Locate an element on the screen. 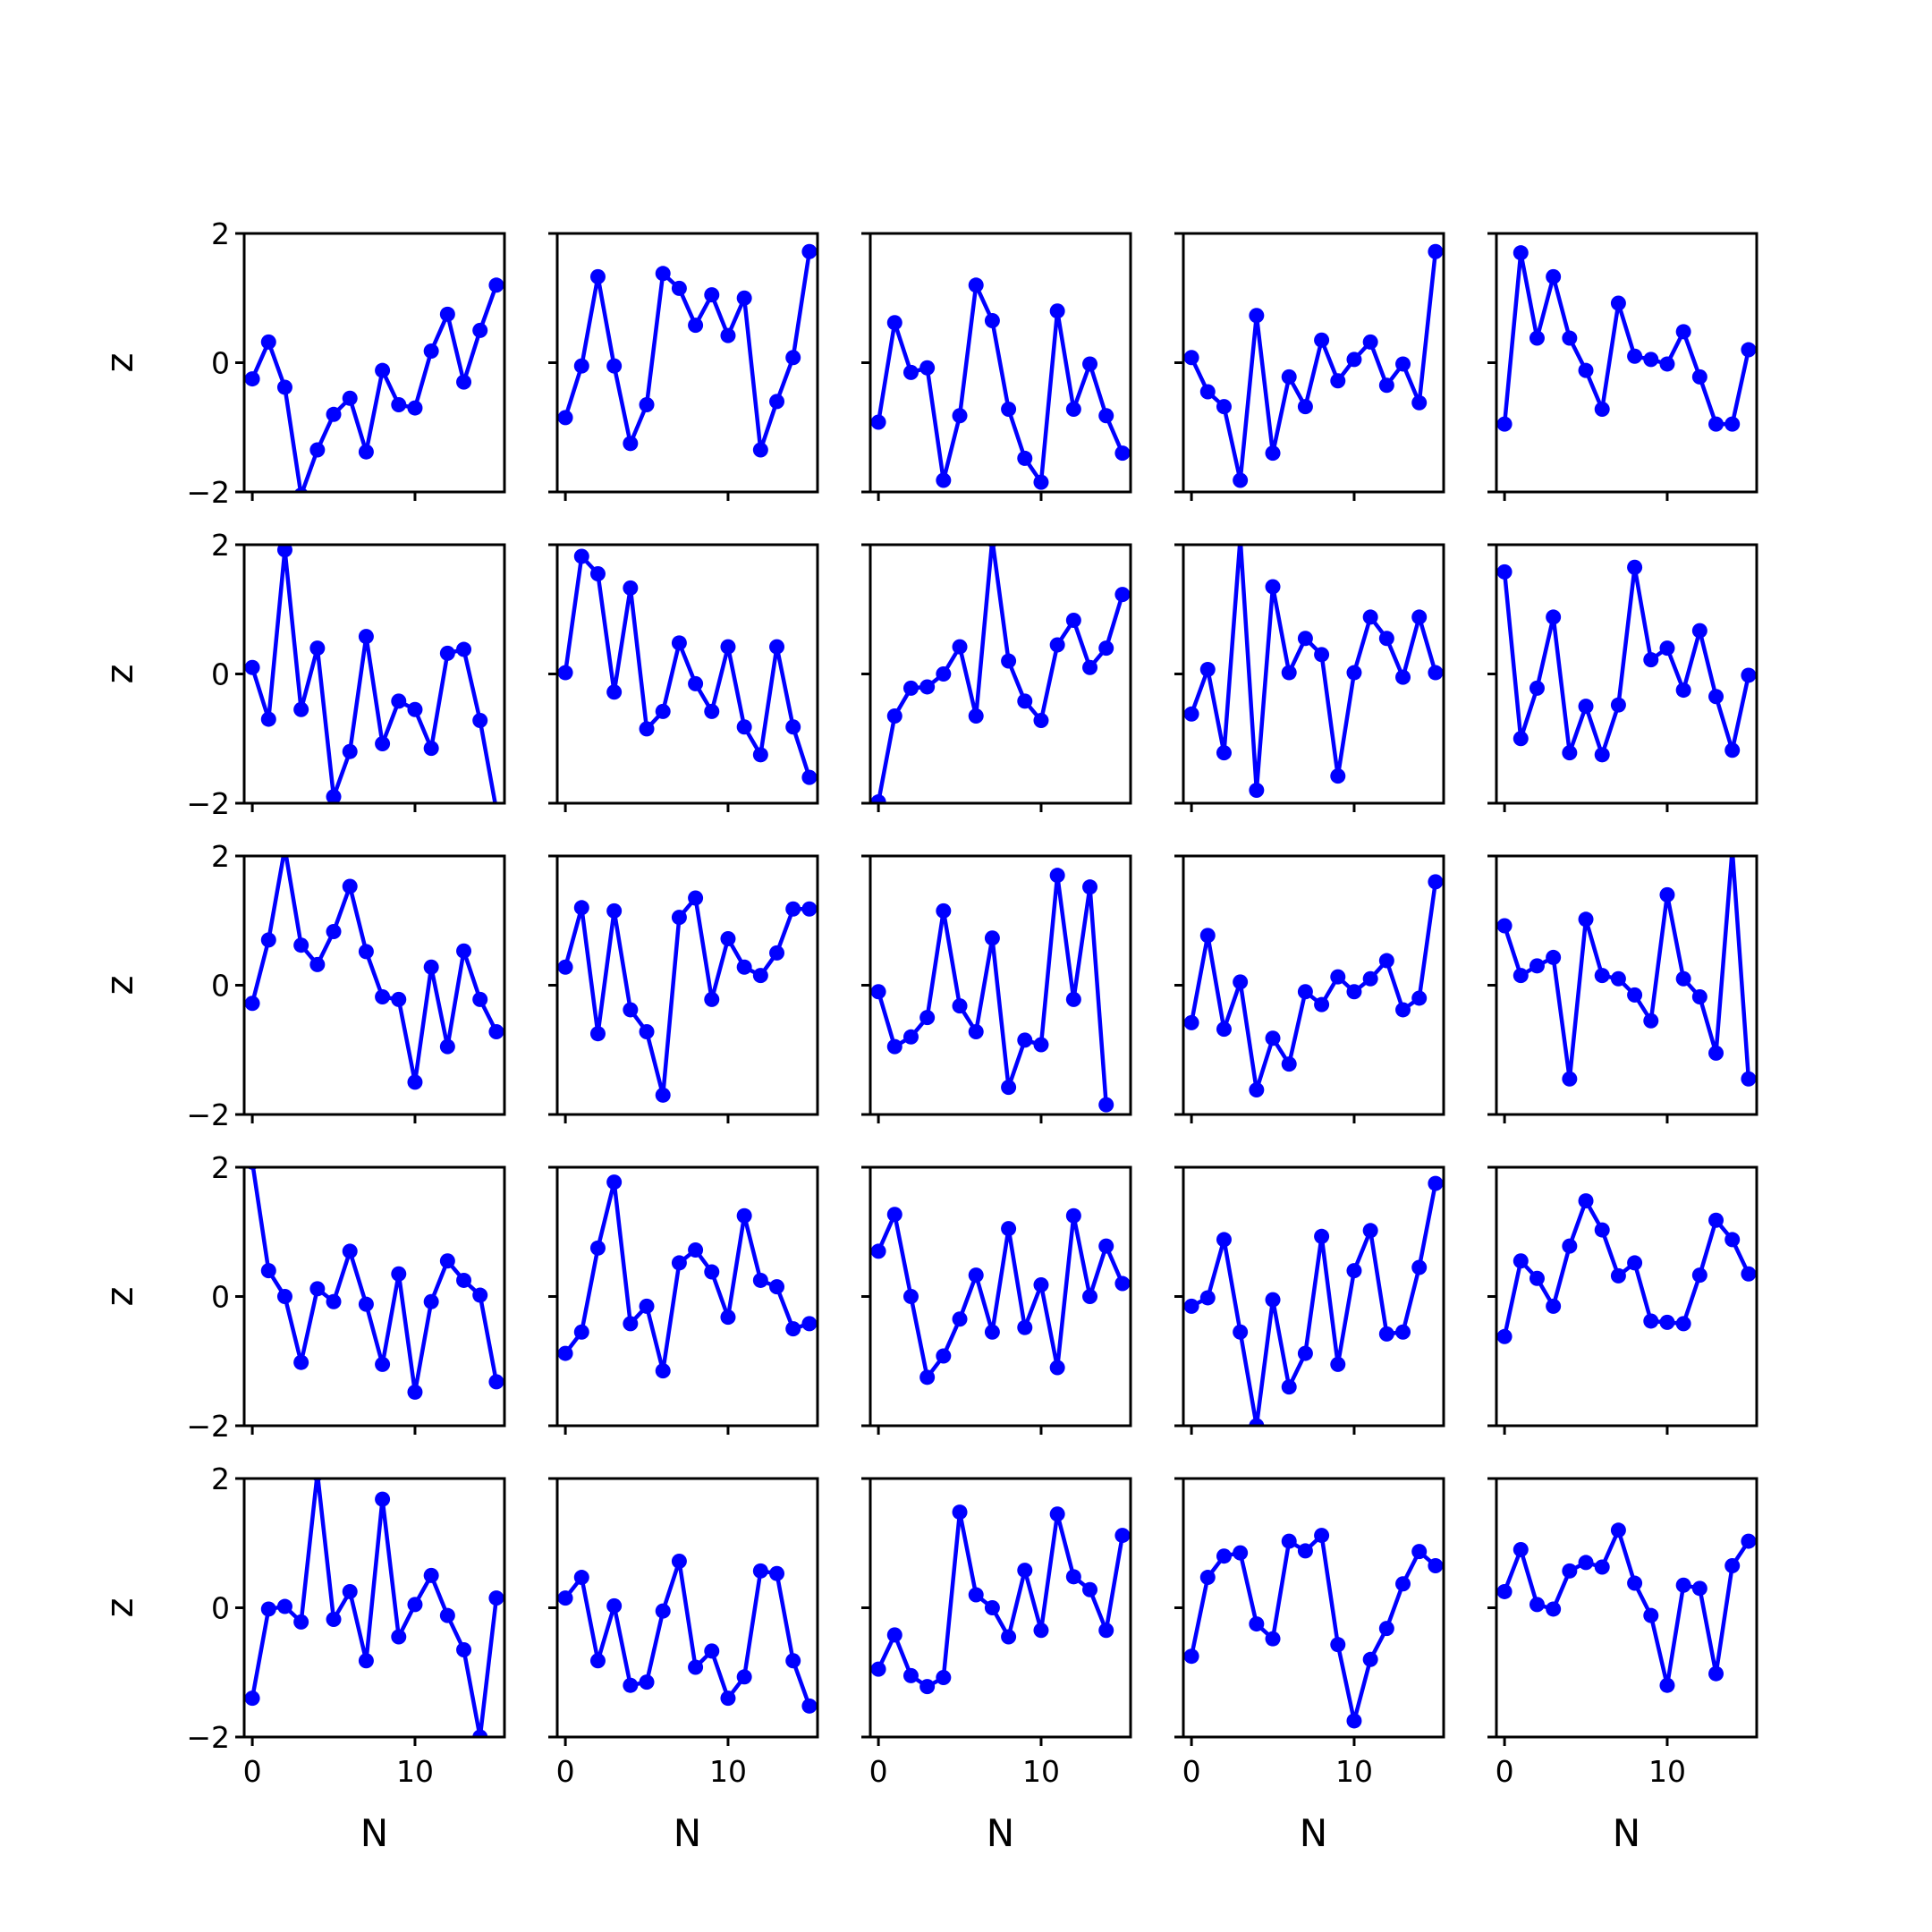  y-tick-label: 0 is located at coordinates (220, 986).